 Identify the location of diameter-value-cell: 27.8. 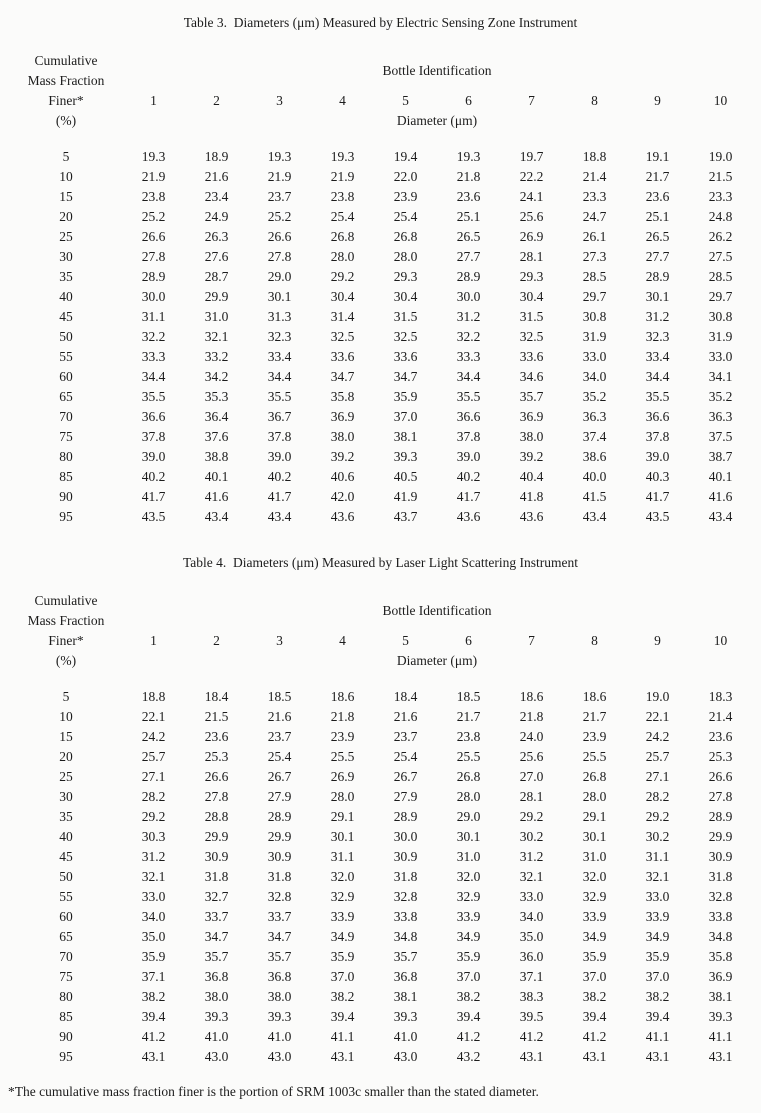
(216, 796).